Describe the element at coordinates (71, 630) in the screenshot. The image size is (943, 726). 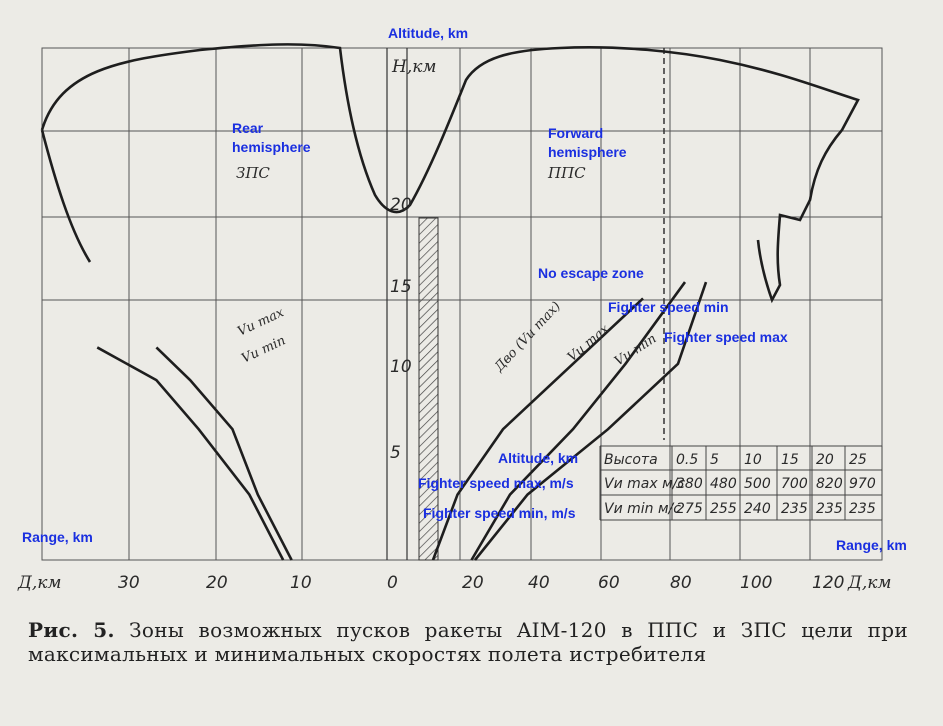
I see `caption-lead: Рис. 5.` at that location.